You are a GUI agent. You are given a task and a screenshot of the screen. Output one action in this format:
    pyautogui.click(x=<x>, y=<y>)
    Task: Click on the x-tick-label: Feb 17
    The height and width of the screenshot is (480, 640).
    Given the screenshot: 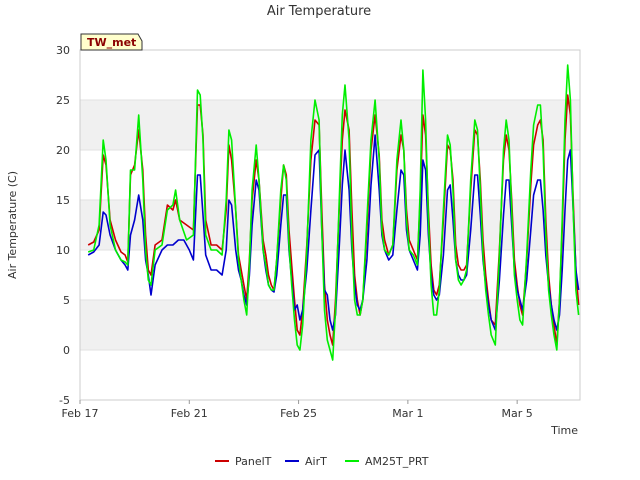 What is the action you would take?
    pyautogui.click(x=80, y=413)
    